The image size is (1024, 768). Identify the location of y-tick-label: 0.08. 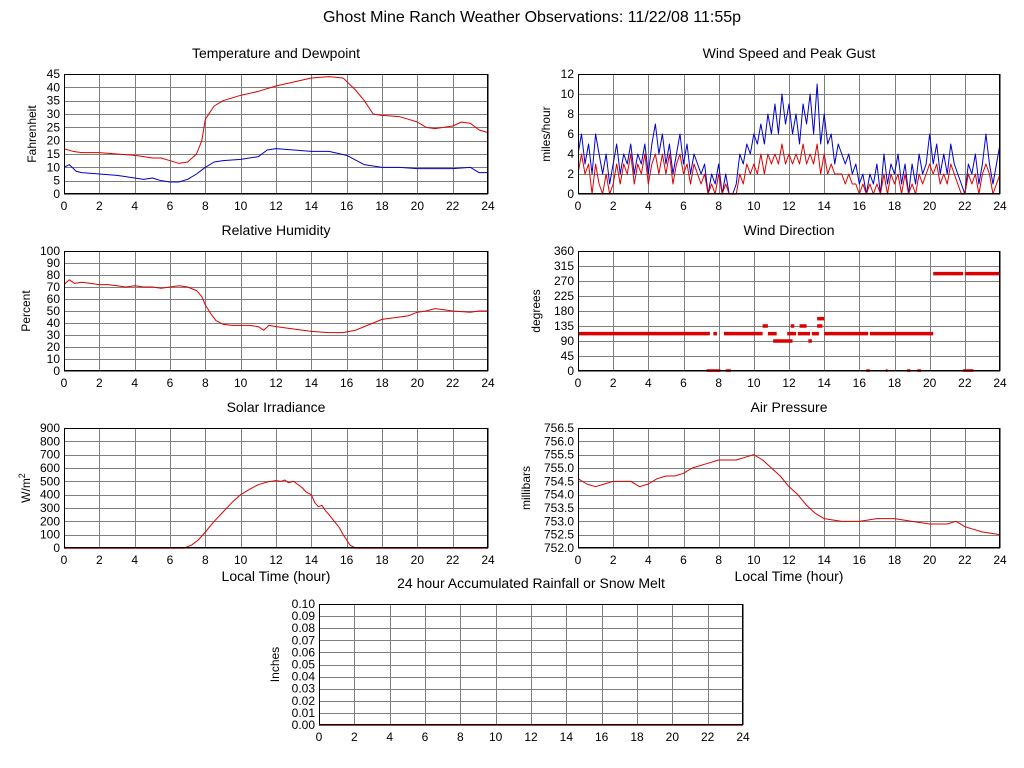
(304, 628).